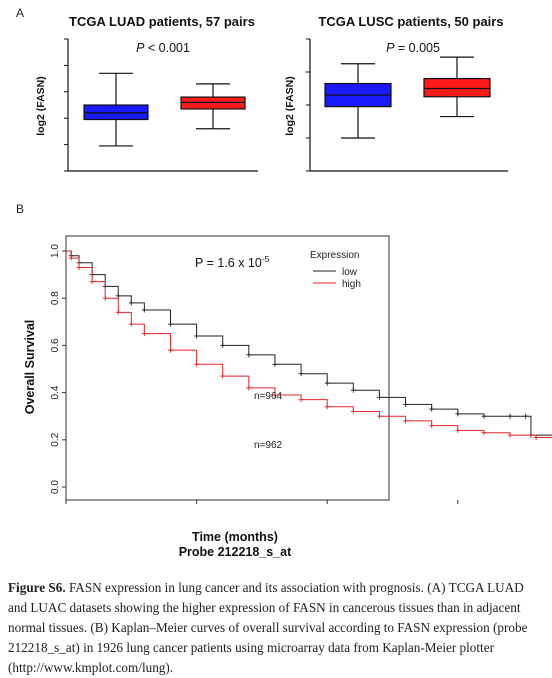  Describe the element at coordinates (55, 251) in the screenshot. I see `km-y-tick-label: 1.0` at that location.